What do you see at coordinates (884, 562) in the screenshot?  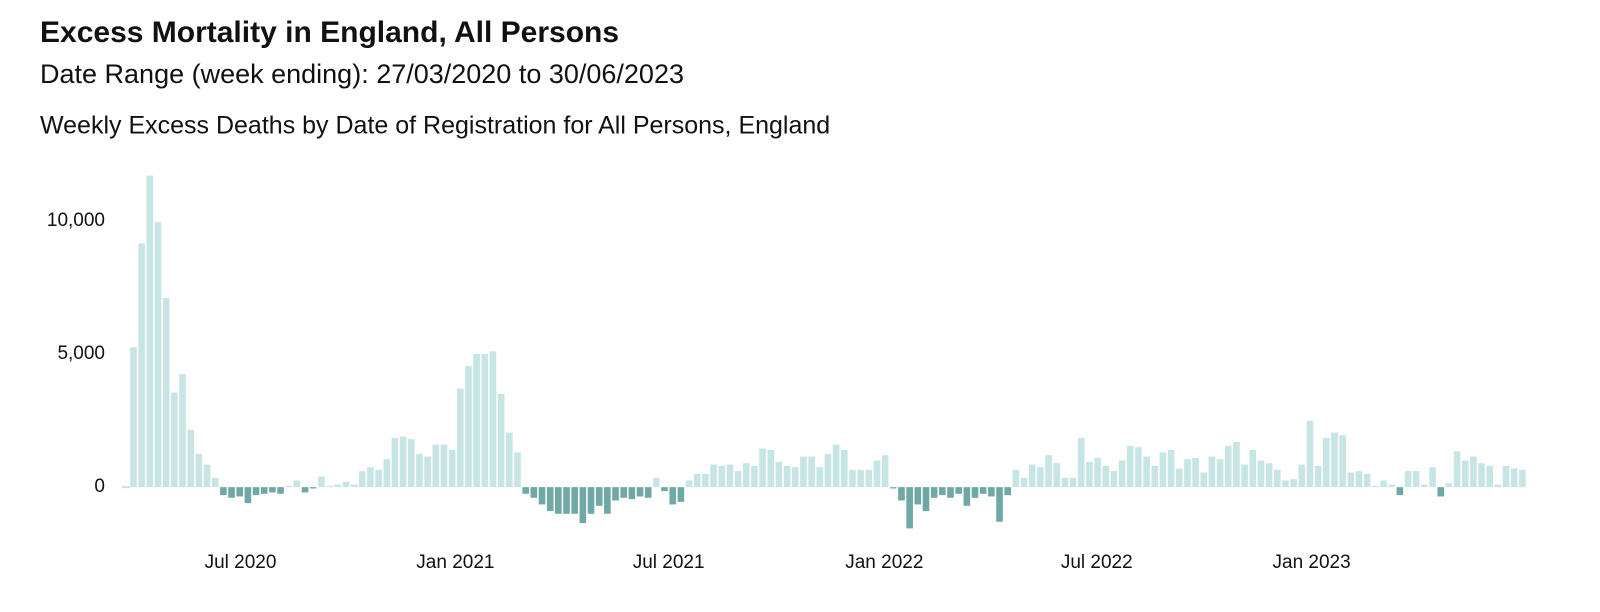 I see `x-tick-label: Jan 2022` at bounding box center [884, 562].